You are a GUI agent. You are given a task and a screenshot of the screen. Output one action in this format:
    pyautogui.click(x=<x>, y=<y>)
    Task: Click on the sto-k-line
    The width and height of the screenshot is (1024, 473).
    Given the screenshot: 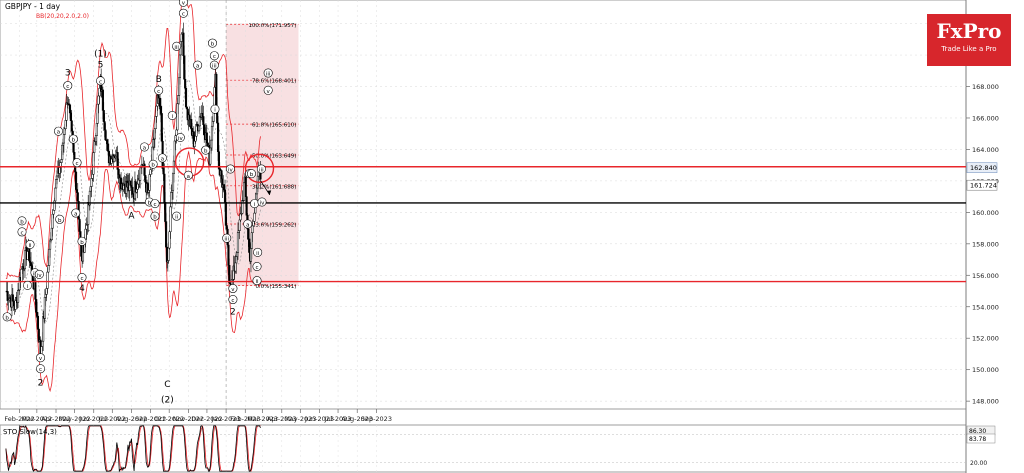 What is the action you would take?
    pyautogui.click(x=133, y=448)
    